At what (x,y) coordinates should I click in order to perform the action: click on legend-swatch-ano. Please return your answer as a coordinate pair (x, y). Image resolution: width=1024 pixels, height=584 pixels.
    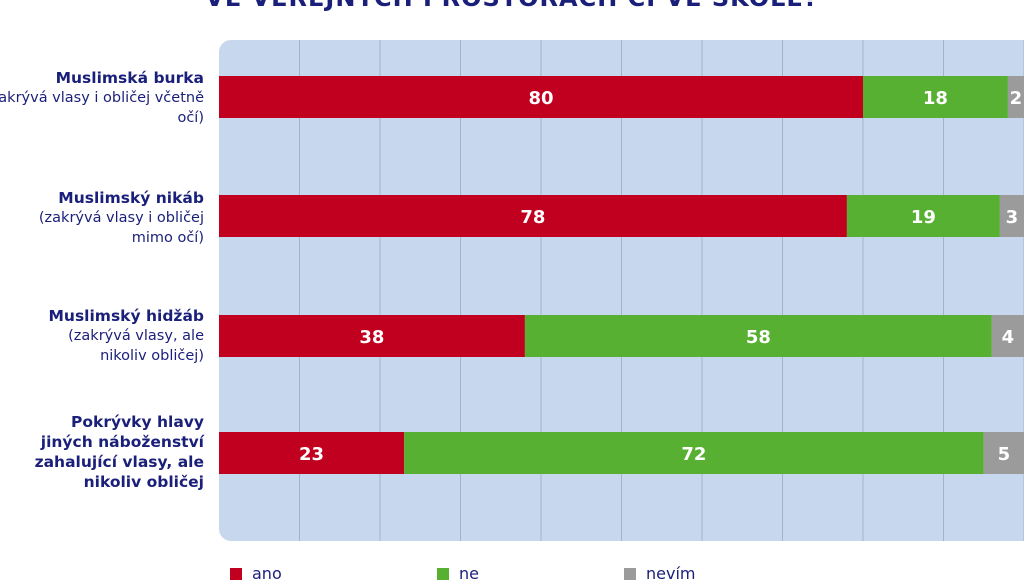
    Looking at the image, I should click on (236, 573).